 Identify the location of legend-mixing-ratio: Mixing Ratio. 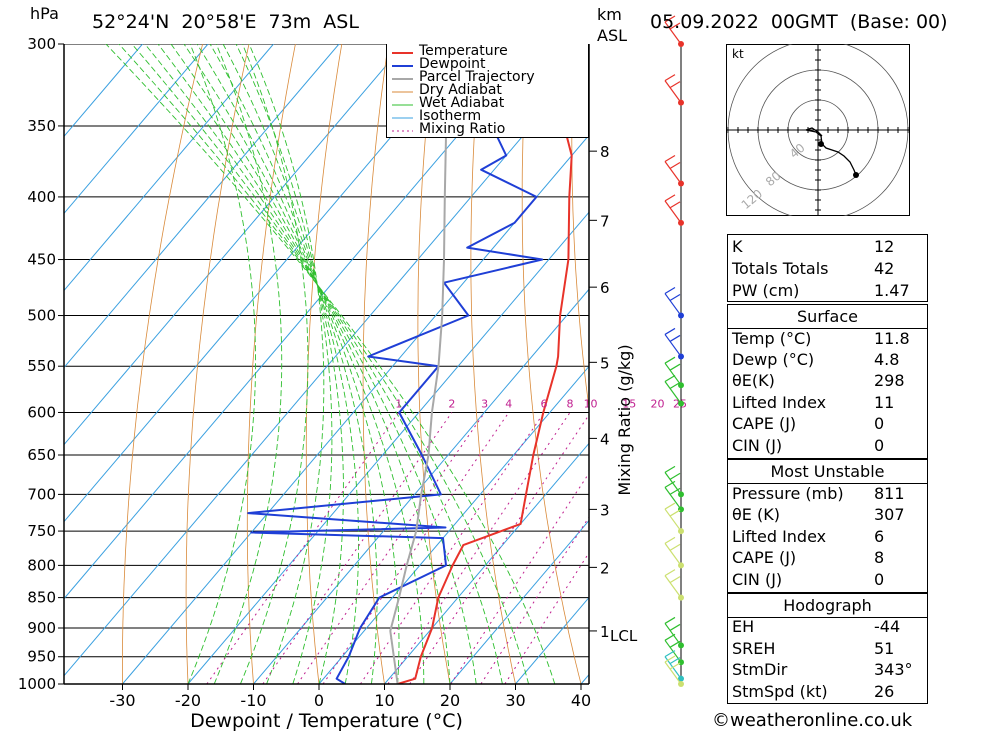
(462, 129).